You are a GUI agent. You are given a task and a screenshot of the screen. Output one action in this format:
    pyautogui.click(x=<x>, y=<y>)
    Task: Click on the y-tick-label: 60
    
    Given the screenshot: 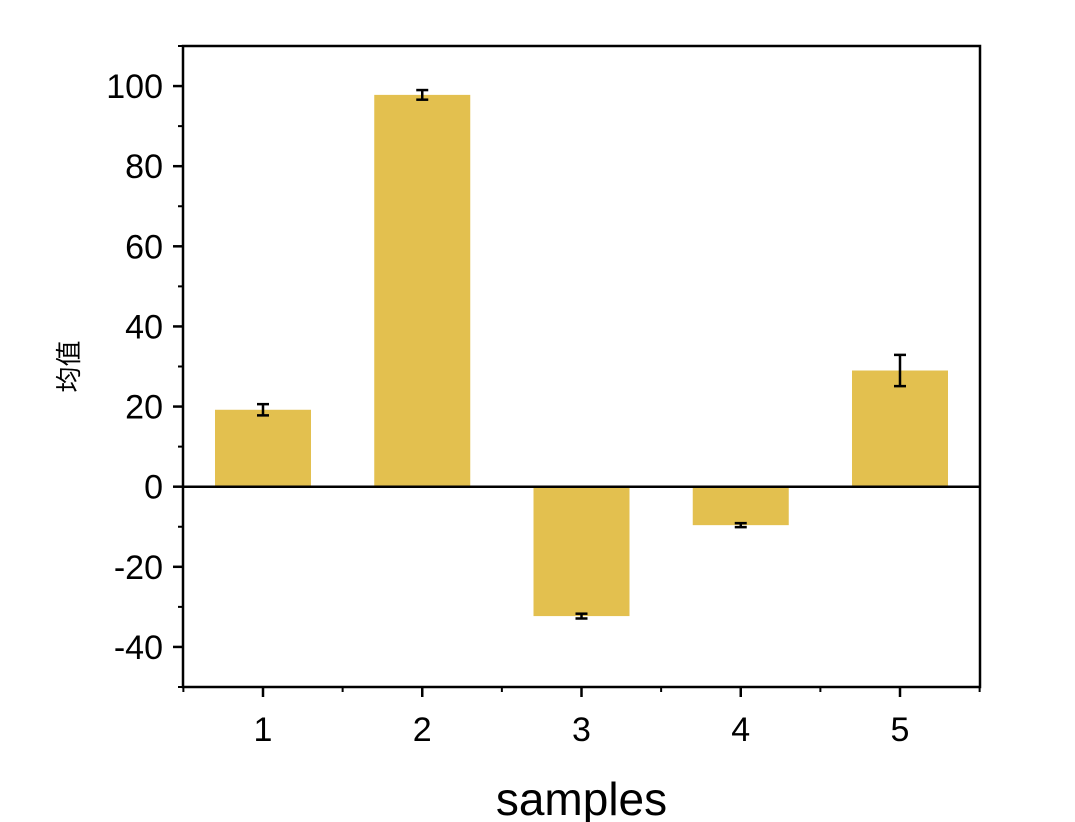 What is the action you would take?
    pyautogui.click(x=144, y=247)
    